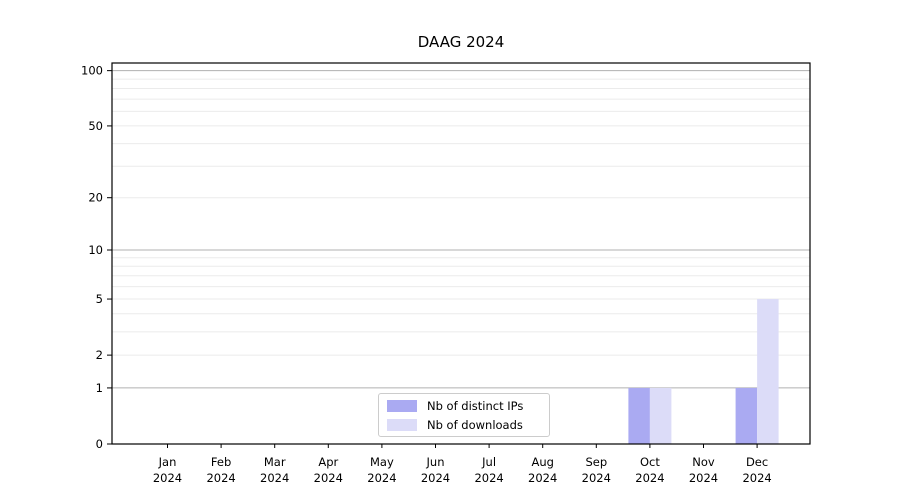 The image size is (900, 500). I want to click on legend-item-downloads: Nb of downloads, so click(464, 425).